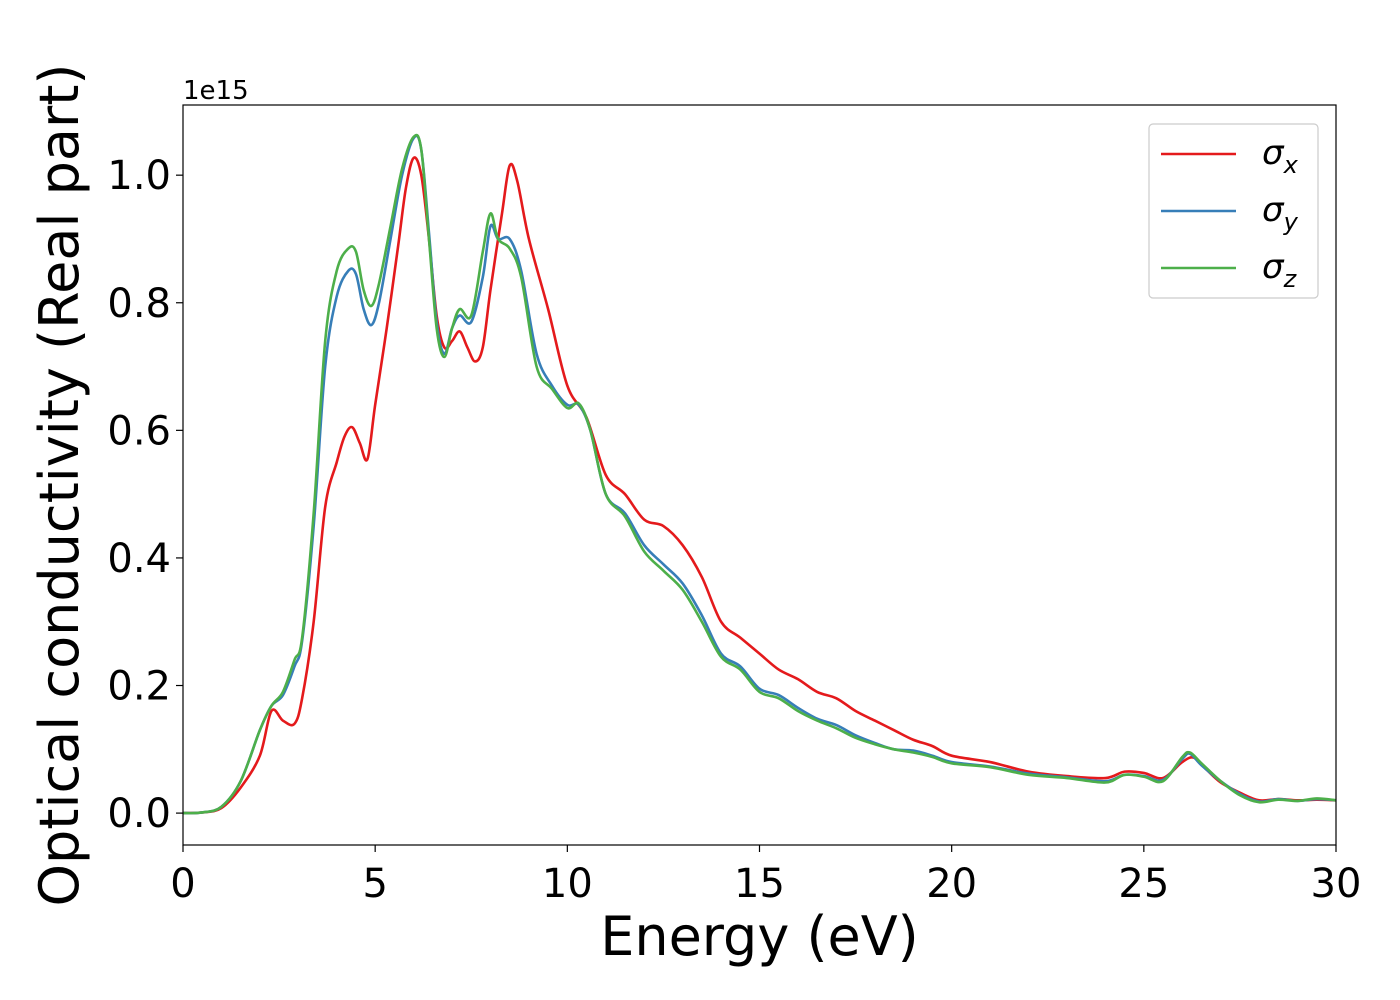 This screenshot has height=1000, width=1400. I want to click on y-tick-label: 0.0, so click(139, 814).